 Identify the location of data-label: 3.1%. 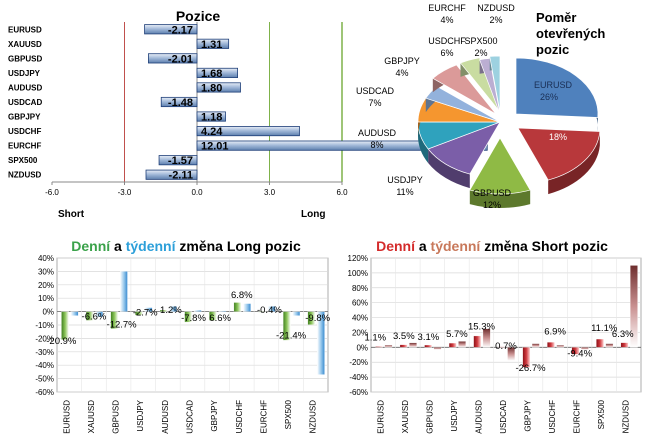
(429, 337).